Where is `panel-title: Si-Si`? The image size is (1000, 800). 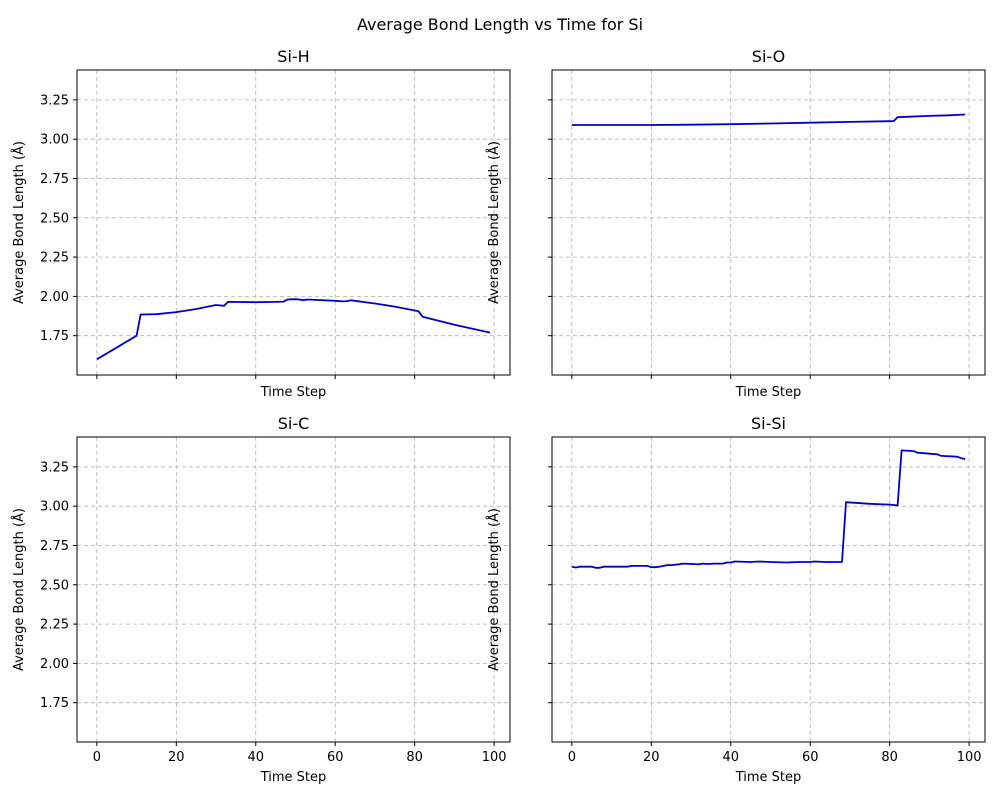 panel-title: Si-Si is located at coordinates (768, 423).